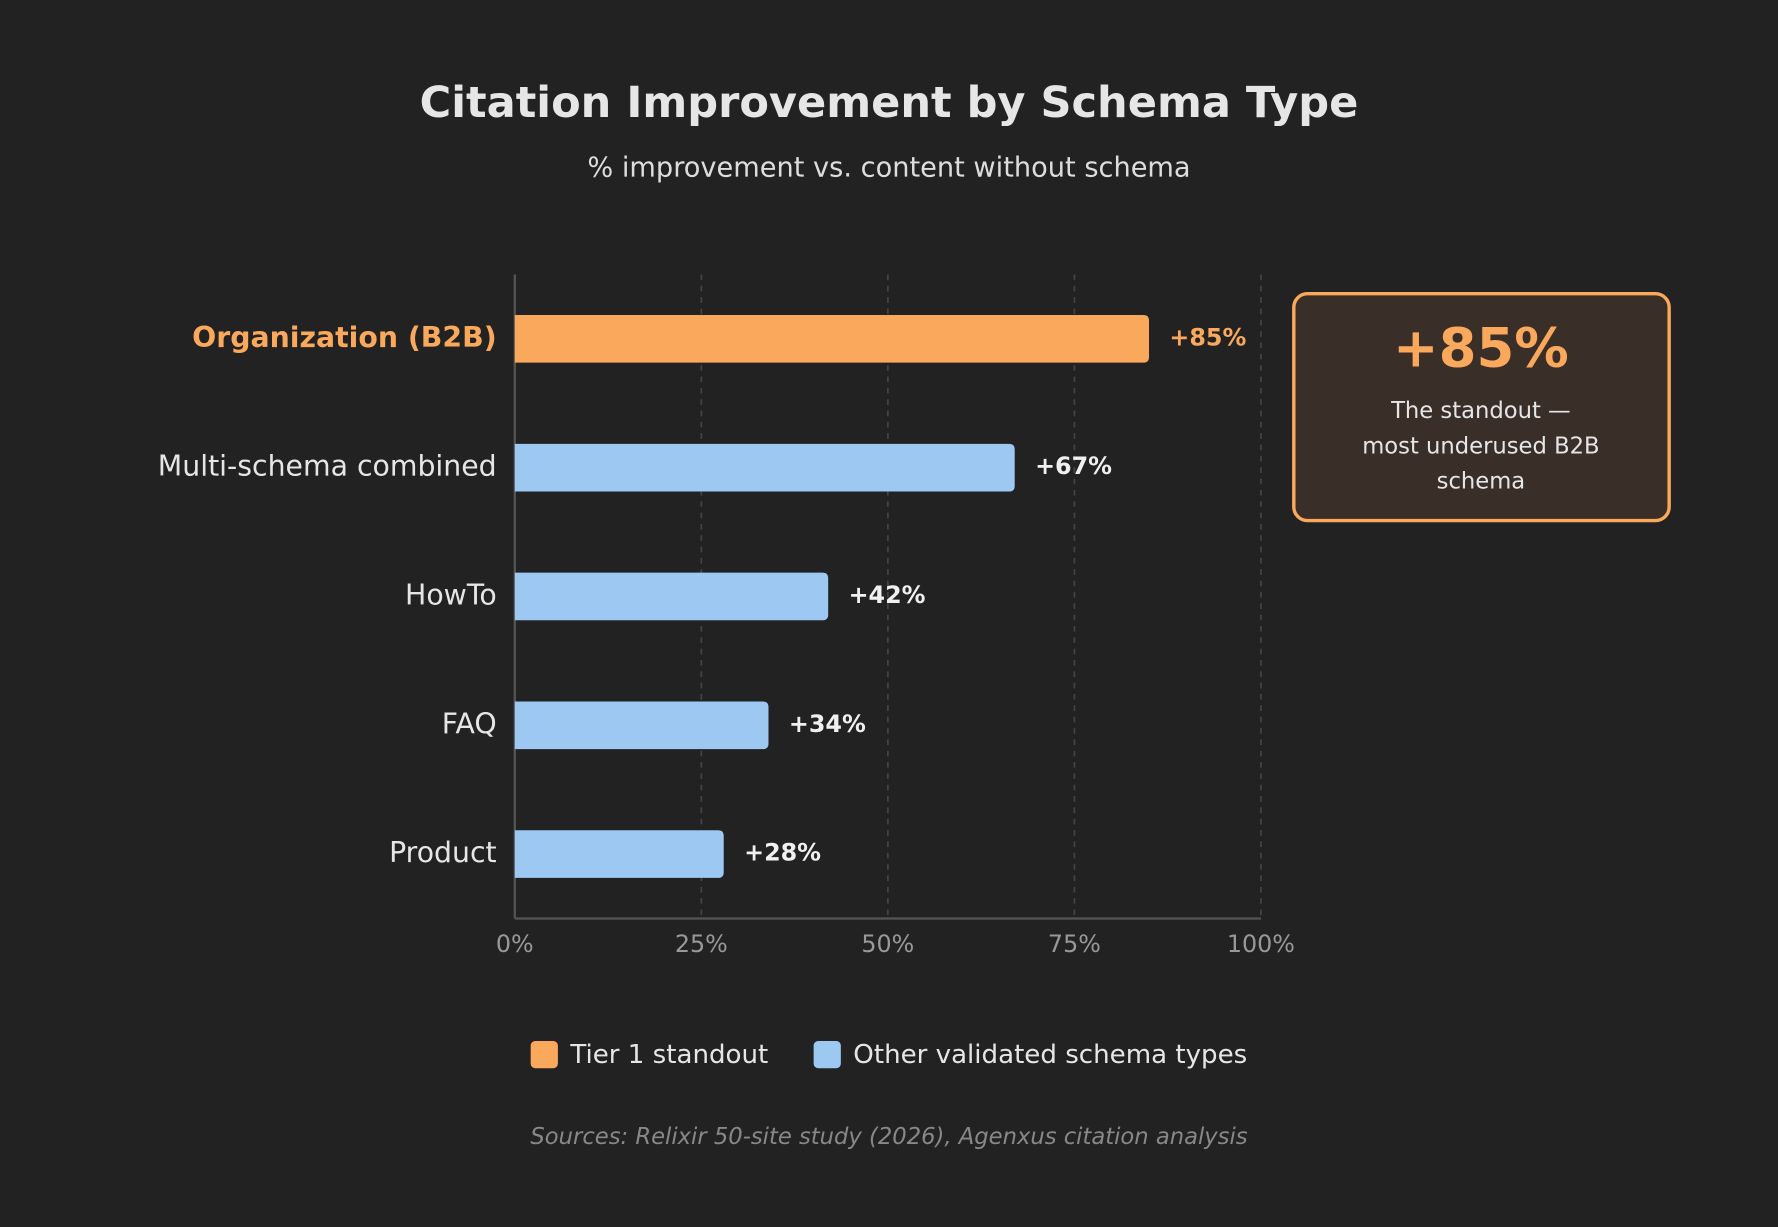 This screenshot has height=1227, width=1778. Describe the element at coordinates (1481, 481) in the screenshot. I see `annotation-text: schema` at that location.